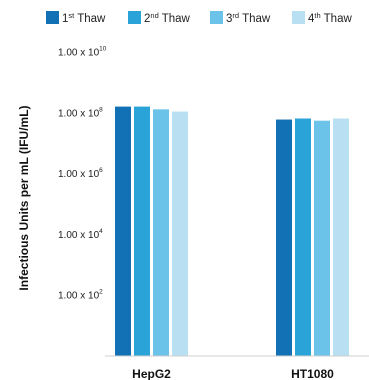 This screenshot has width=369, height=380. Describe the element at coordinates (248, 18) in the screenshot. I see `legend-label: 3rd Thaw` at that location.